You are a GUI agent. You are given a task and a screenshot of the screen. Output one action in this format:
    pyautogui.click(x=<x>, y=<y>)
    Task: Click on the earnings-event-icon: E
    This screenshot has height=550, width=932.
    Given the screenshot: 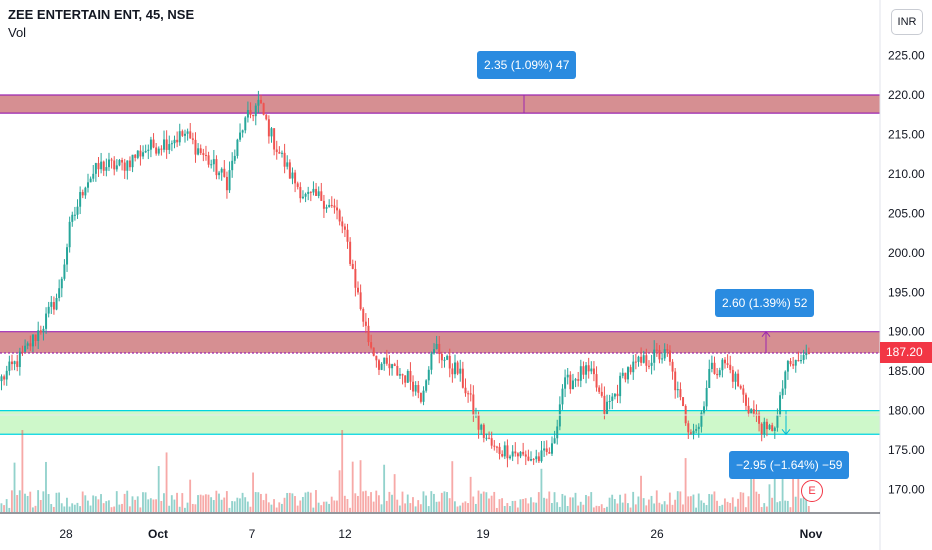 What is the action you would take?
    pyautogui.click(x=812, y=491)
    